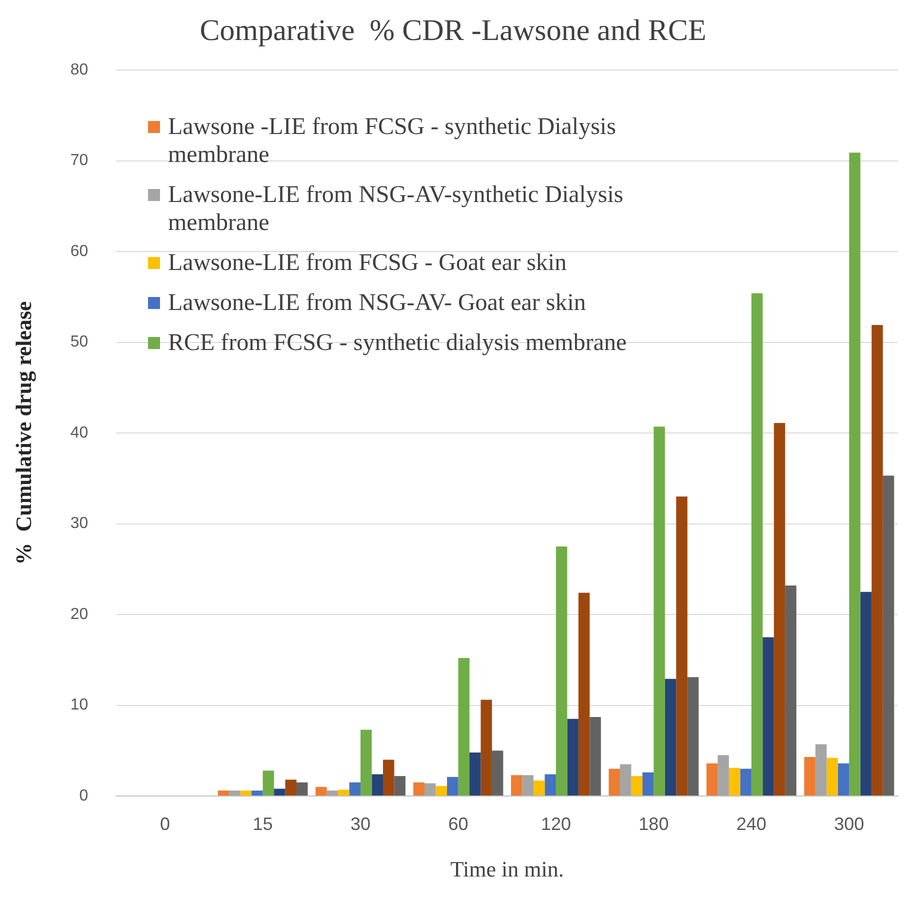 The image size is (918, 897). What do you see at coordinates (165, 824) in the screenshot?
I see `x-tick-label: 0` at bounding box center [165, 824].